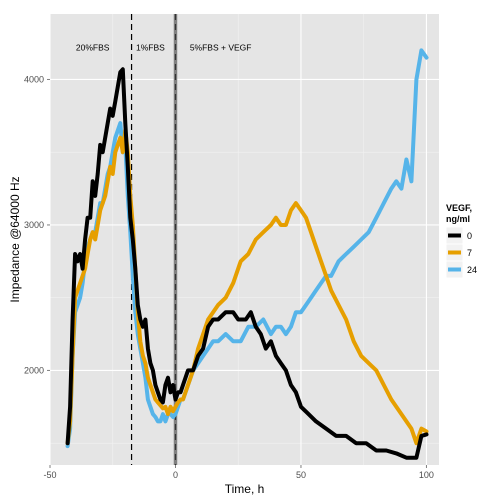 Image resolution: width=504 pixels, height=504 pixels. Describe the element at coordinates (34, 370) in the screenshot. I see `y-tick-label: 2000` at that location.